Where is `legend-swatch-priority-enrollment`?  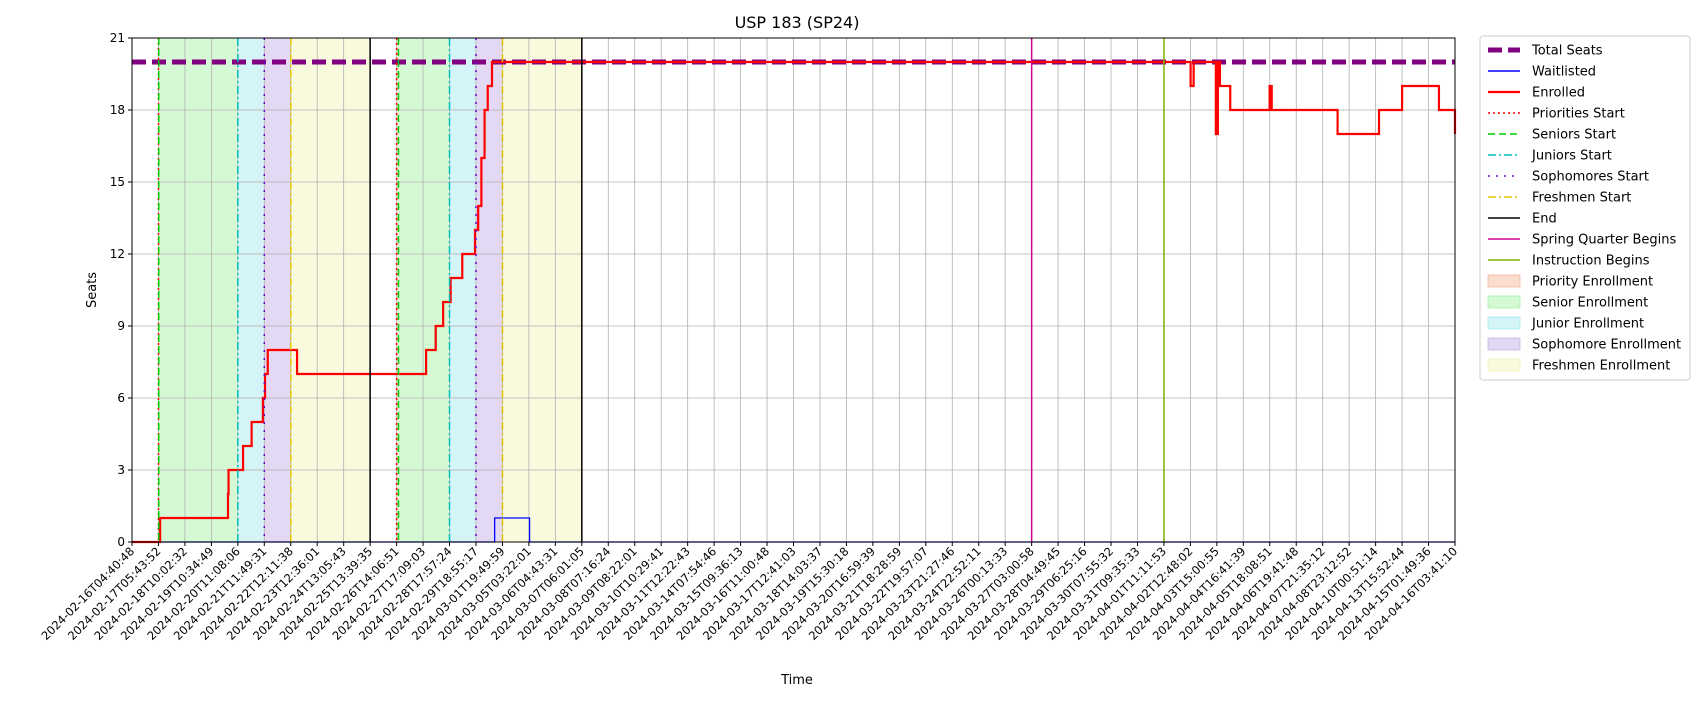 legend-swatch-priority-enrollment is located at coordinates (1504, 281).